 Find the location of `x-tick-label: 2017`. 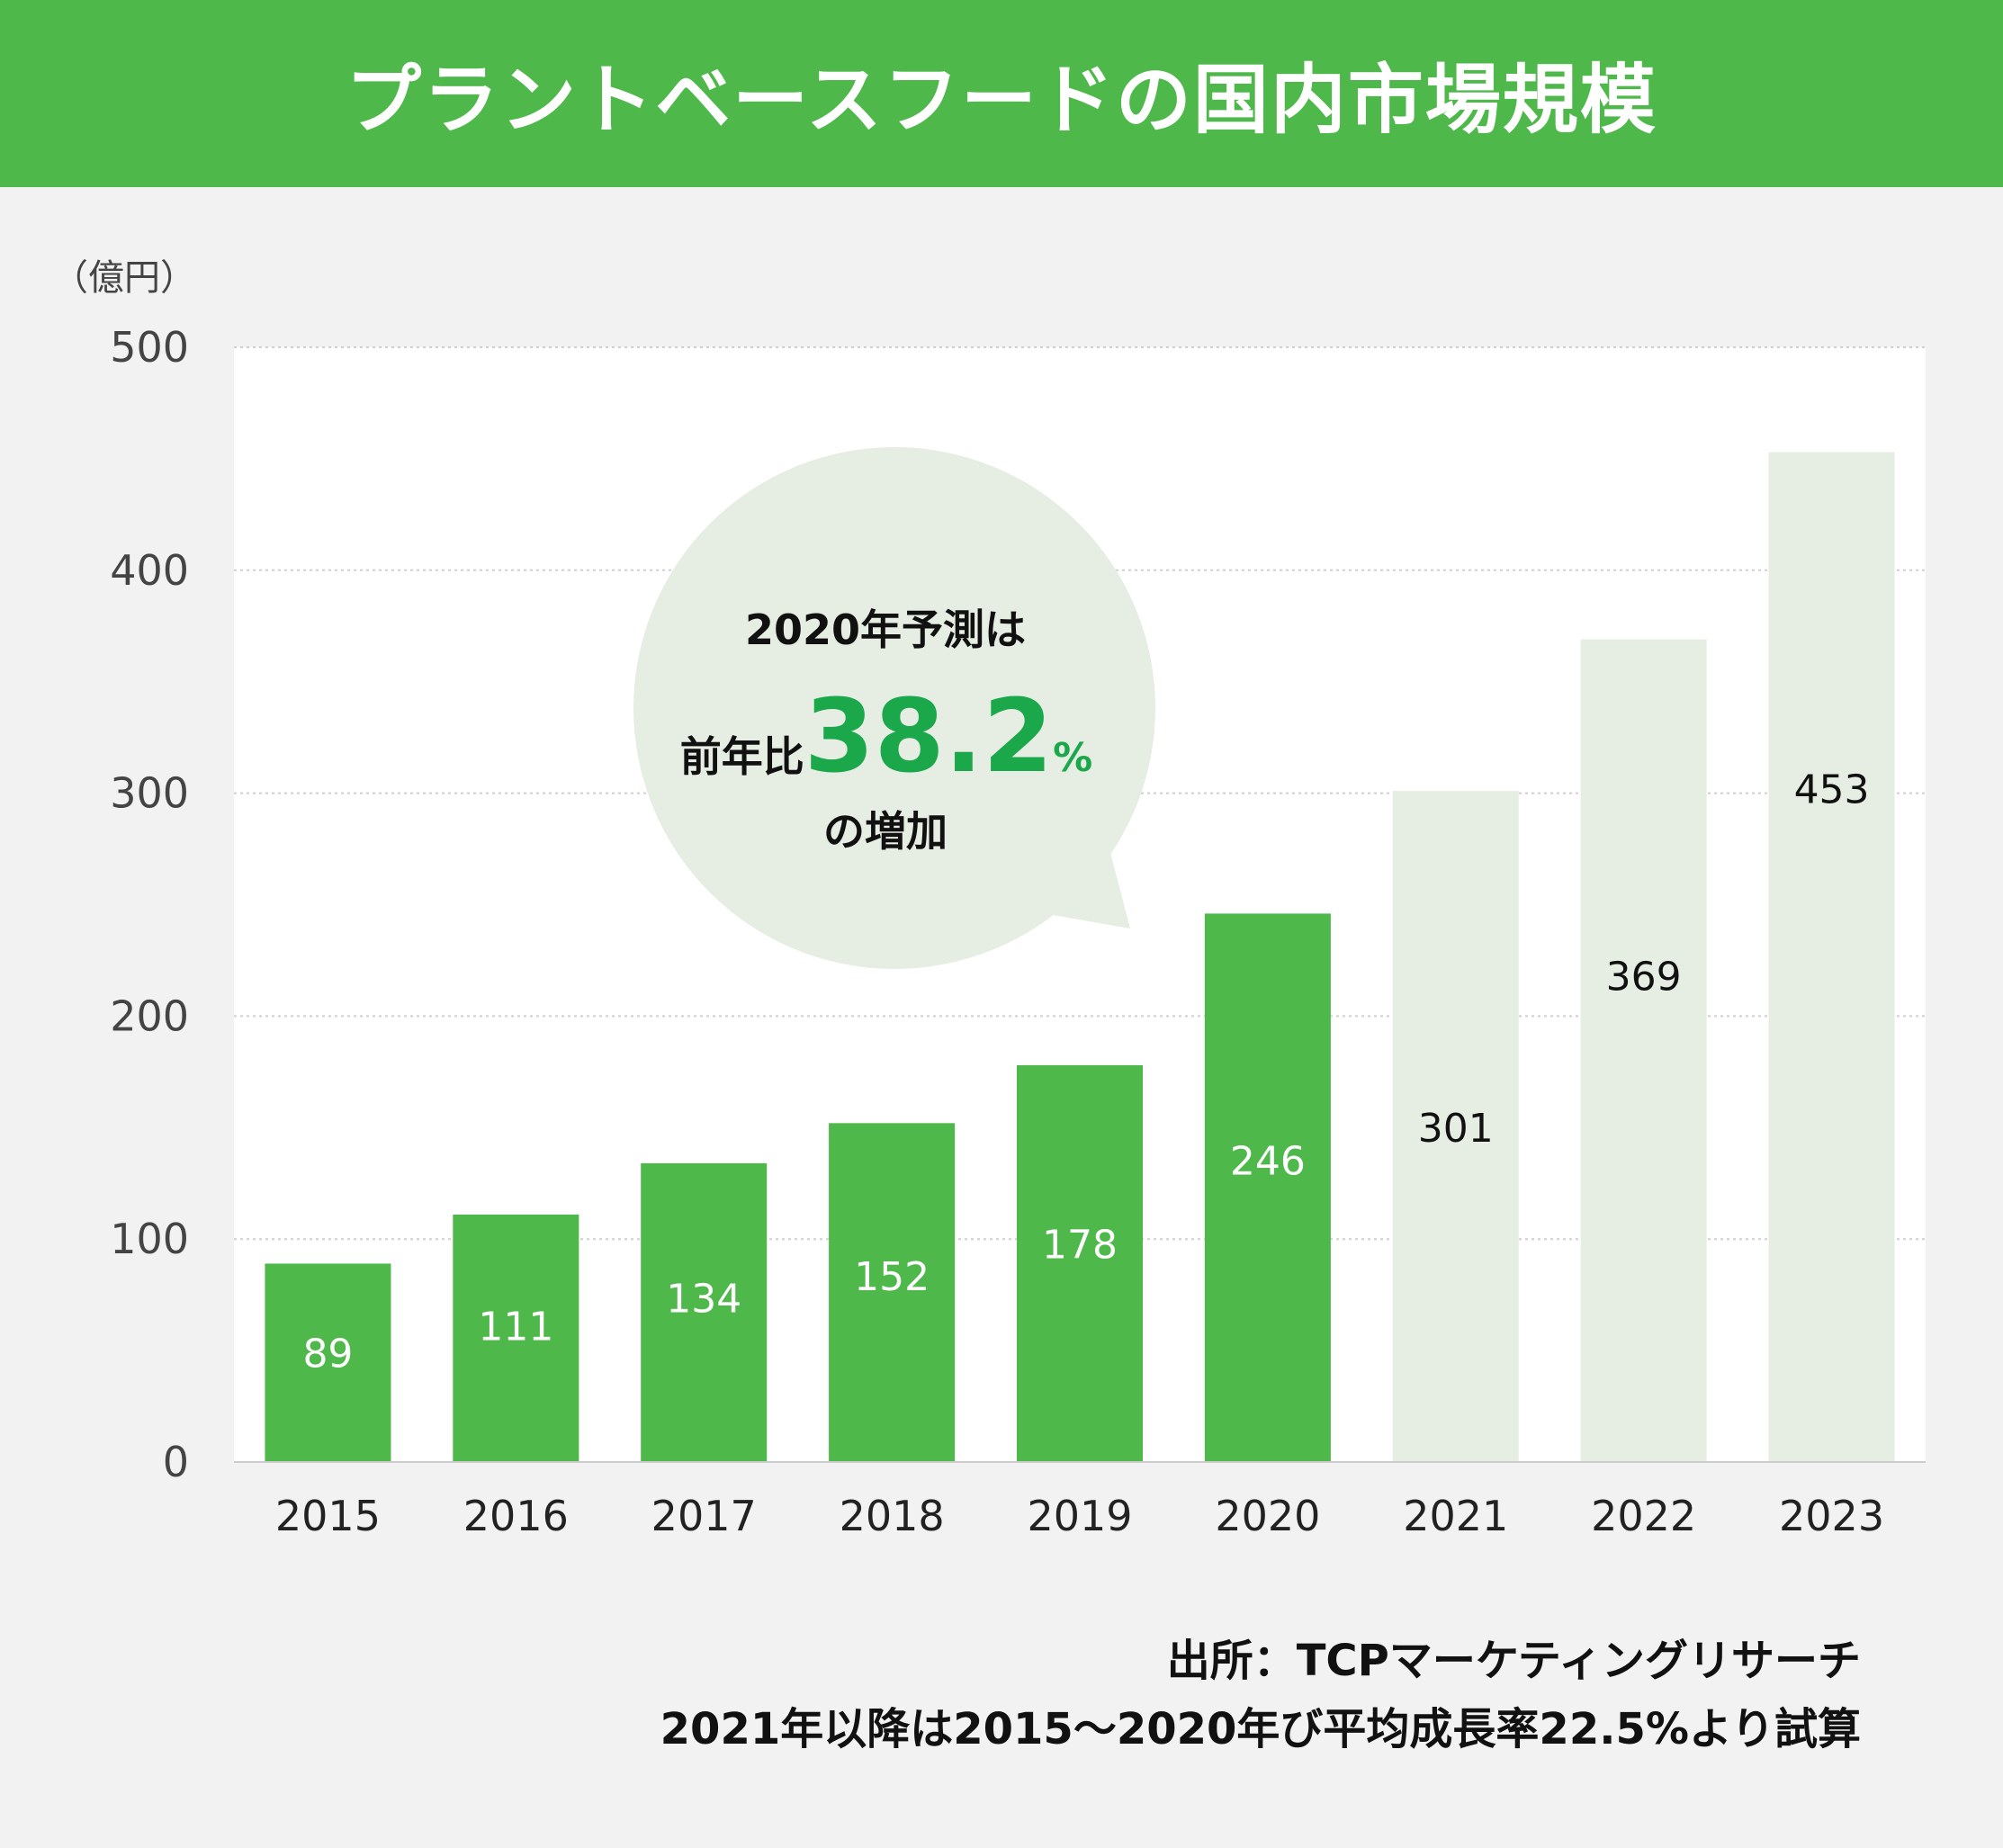

x-tick-label: 2017 is located at coordinates (704, 1516).